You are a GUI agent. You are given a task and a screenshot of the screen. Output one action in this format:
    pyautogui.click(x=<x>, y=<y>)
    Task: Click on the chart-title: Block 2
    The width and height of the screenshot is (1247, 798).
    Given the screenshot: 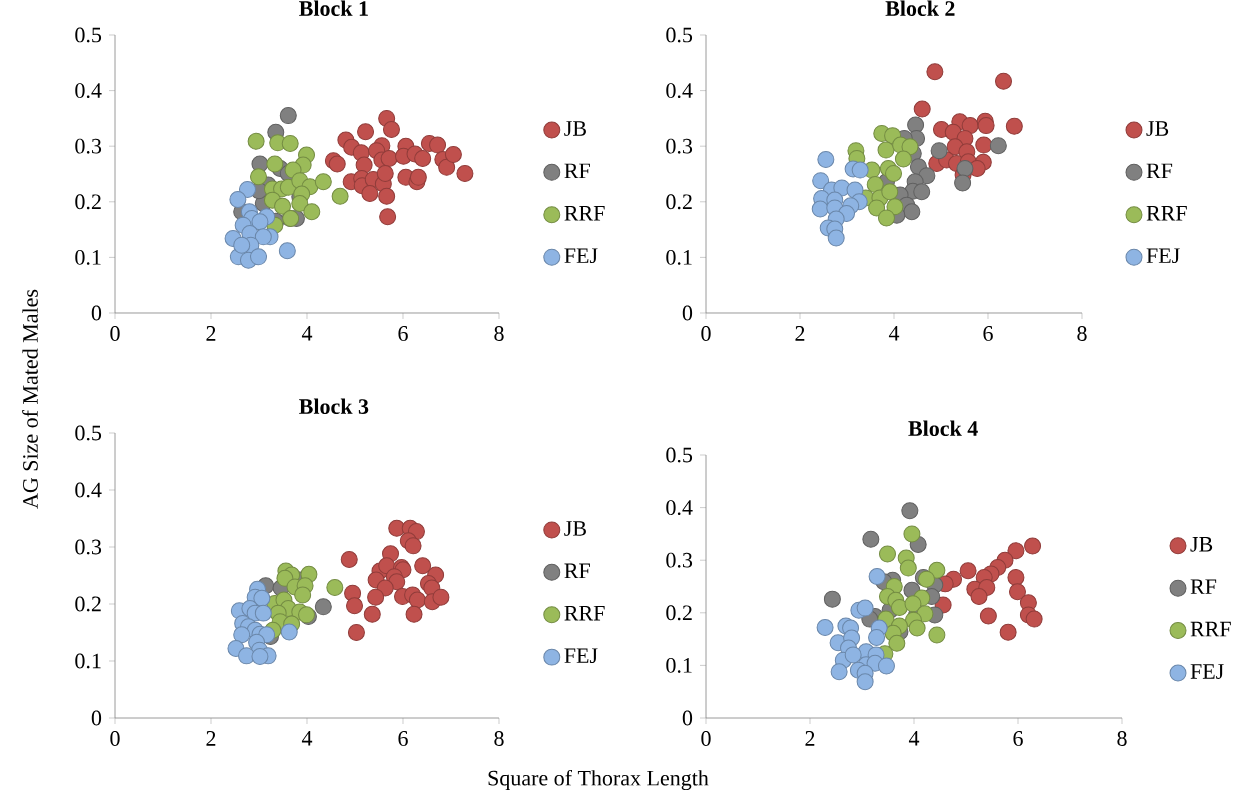 What is the action you would take?
    pyautogui.click(x=920, y=8)
    